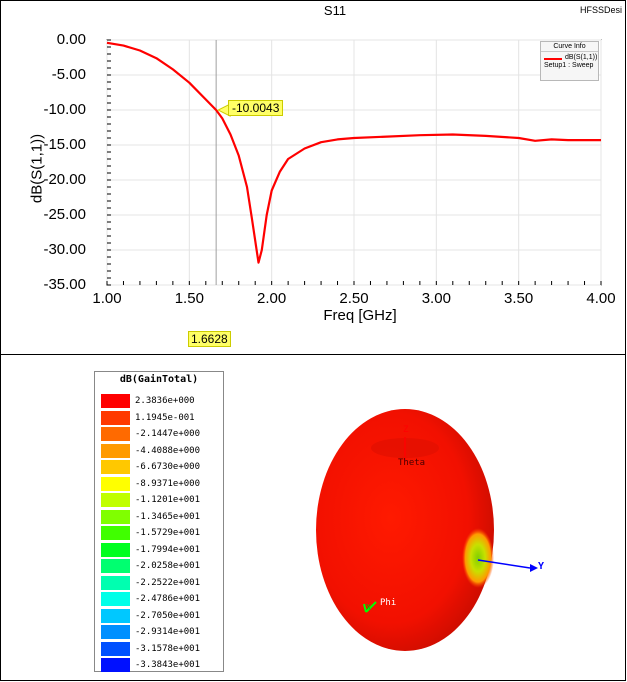  What do you see at coordinates (256, 108) in the screenshot?
I see `marker-y-value: -10.0043` at bounding box center [256, 108].